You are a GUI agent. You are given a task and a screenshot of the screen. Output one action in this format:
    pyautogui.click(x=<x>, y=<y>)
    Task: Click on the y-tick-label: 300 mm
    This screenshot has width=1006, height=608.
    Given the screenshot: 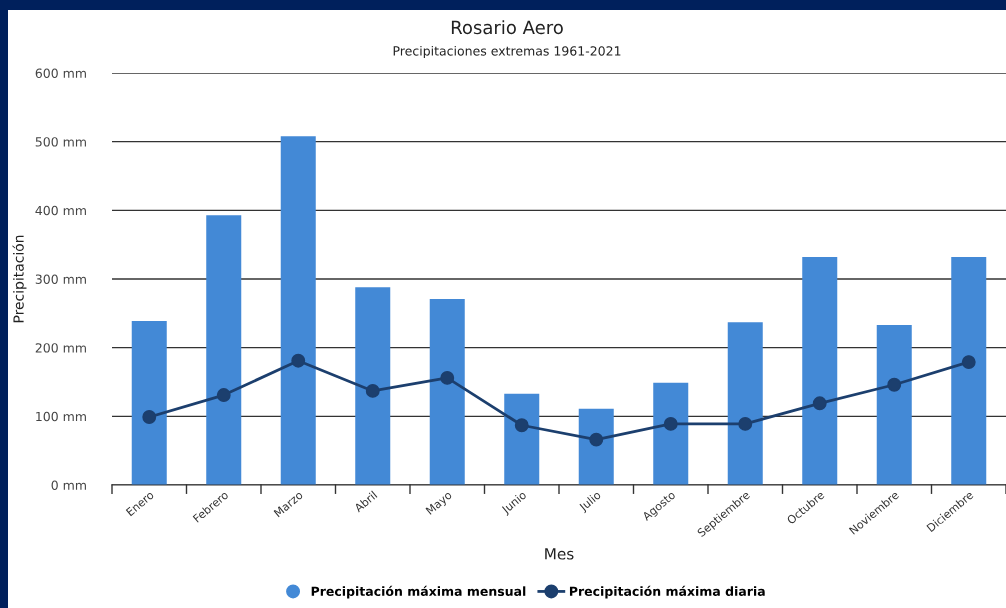 What is the action you would take?
    pyautogui.click(x=60, y=279)
    